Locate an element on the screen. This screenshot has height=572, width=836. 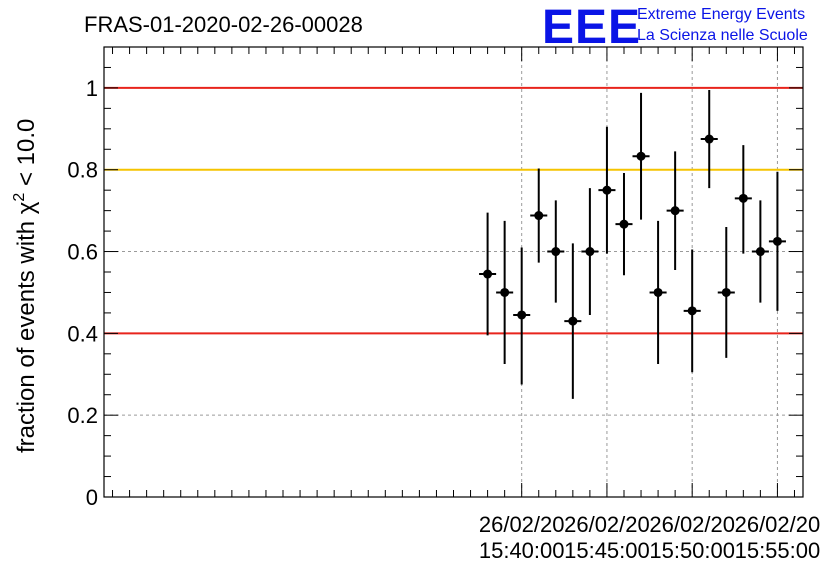
logo-line-1: Extreme Energy Events is located at coordinates (721, 14).